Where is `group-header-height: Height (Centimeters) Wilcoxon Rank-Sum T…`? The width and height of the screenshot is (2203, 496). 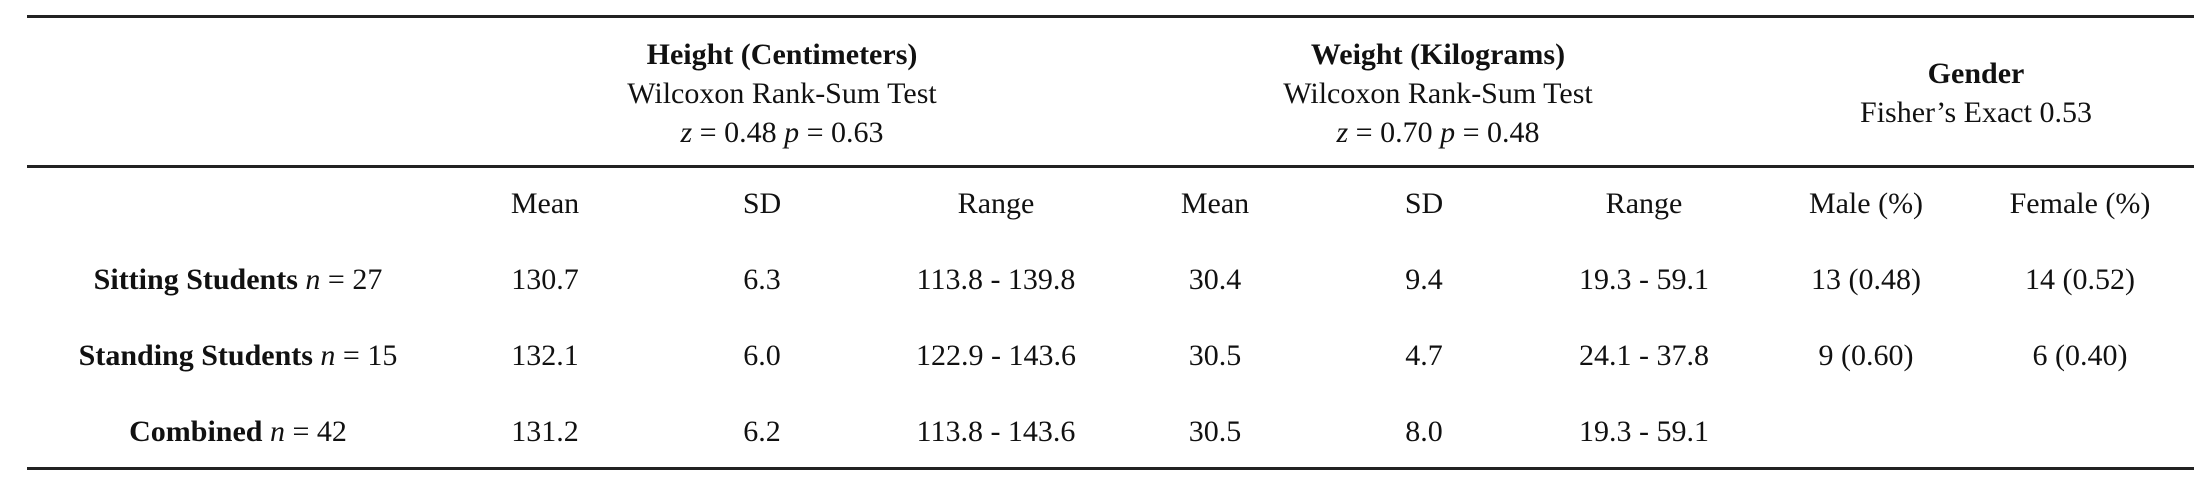
group-header-height: Height (Centimeters) Wilcoxon Rank-Sum T… is located at coordinates (782, 93).